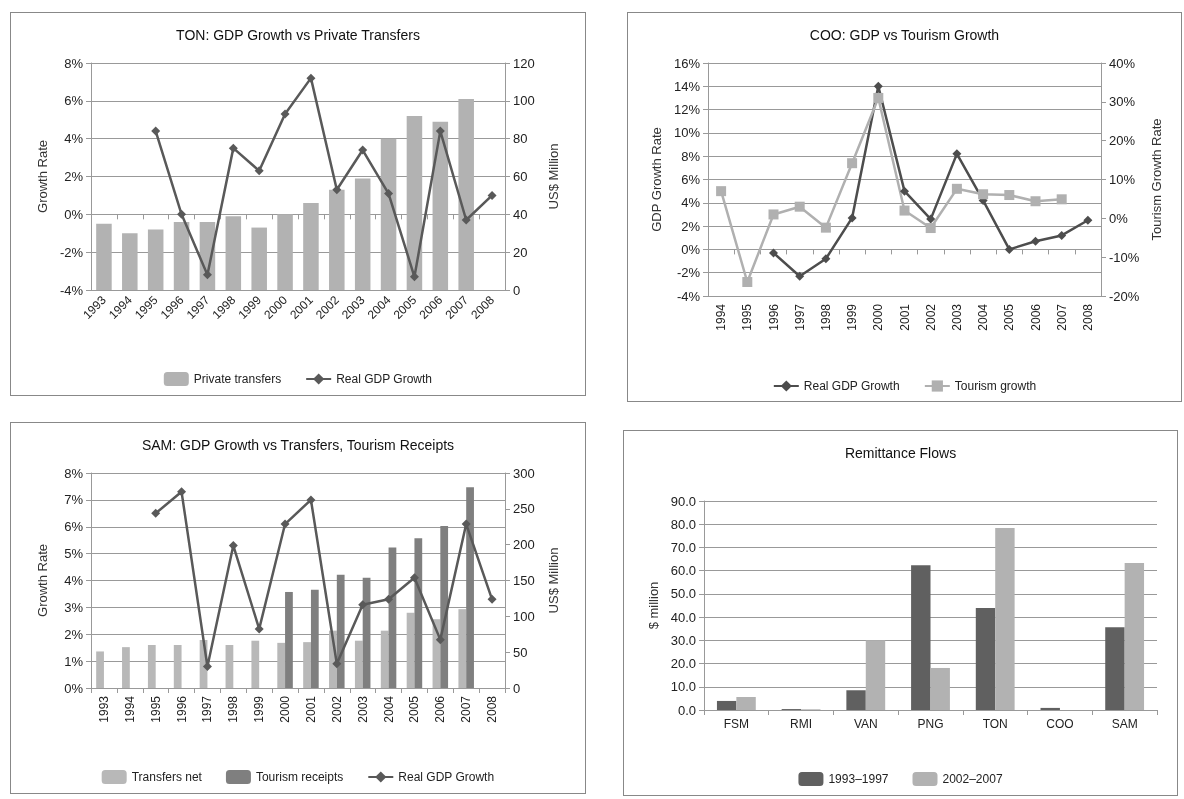 The image size is (1184, 799). Describe the element at coordinates (683, 594) in the screenshot. I see `y-tick-label: 50.0` at that location.